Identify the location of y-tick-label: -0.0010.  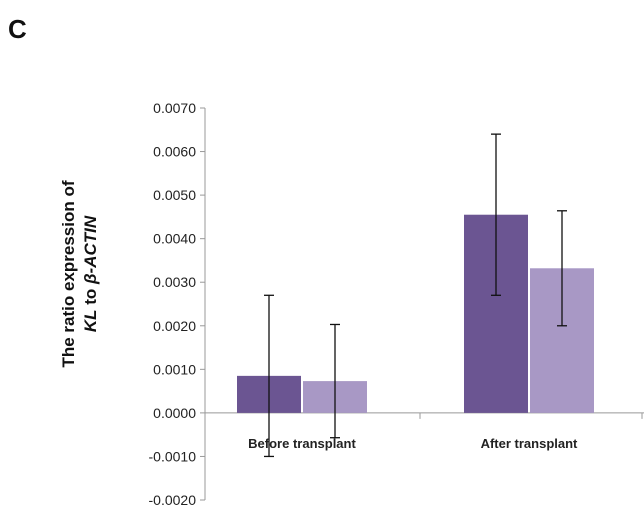
(173, 456).